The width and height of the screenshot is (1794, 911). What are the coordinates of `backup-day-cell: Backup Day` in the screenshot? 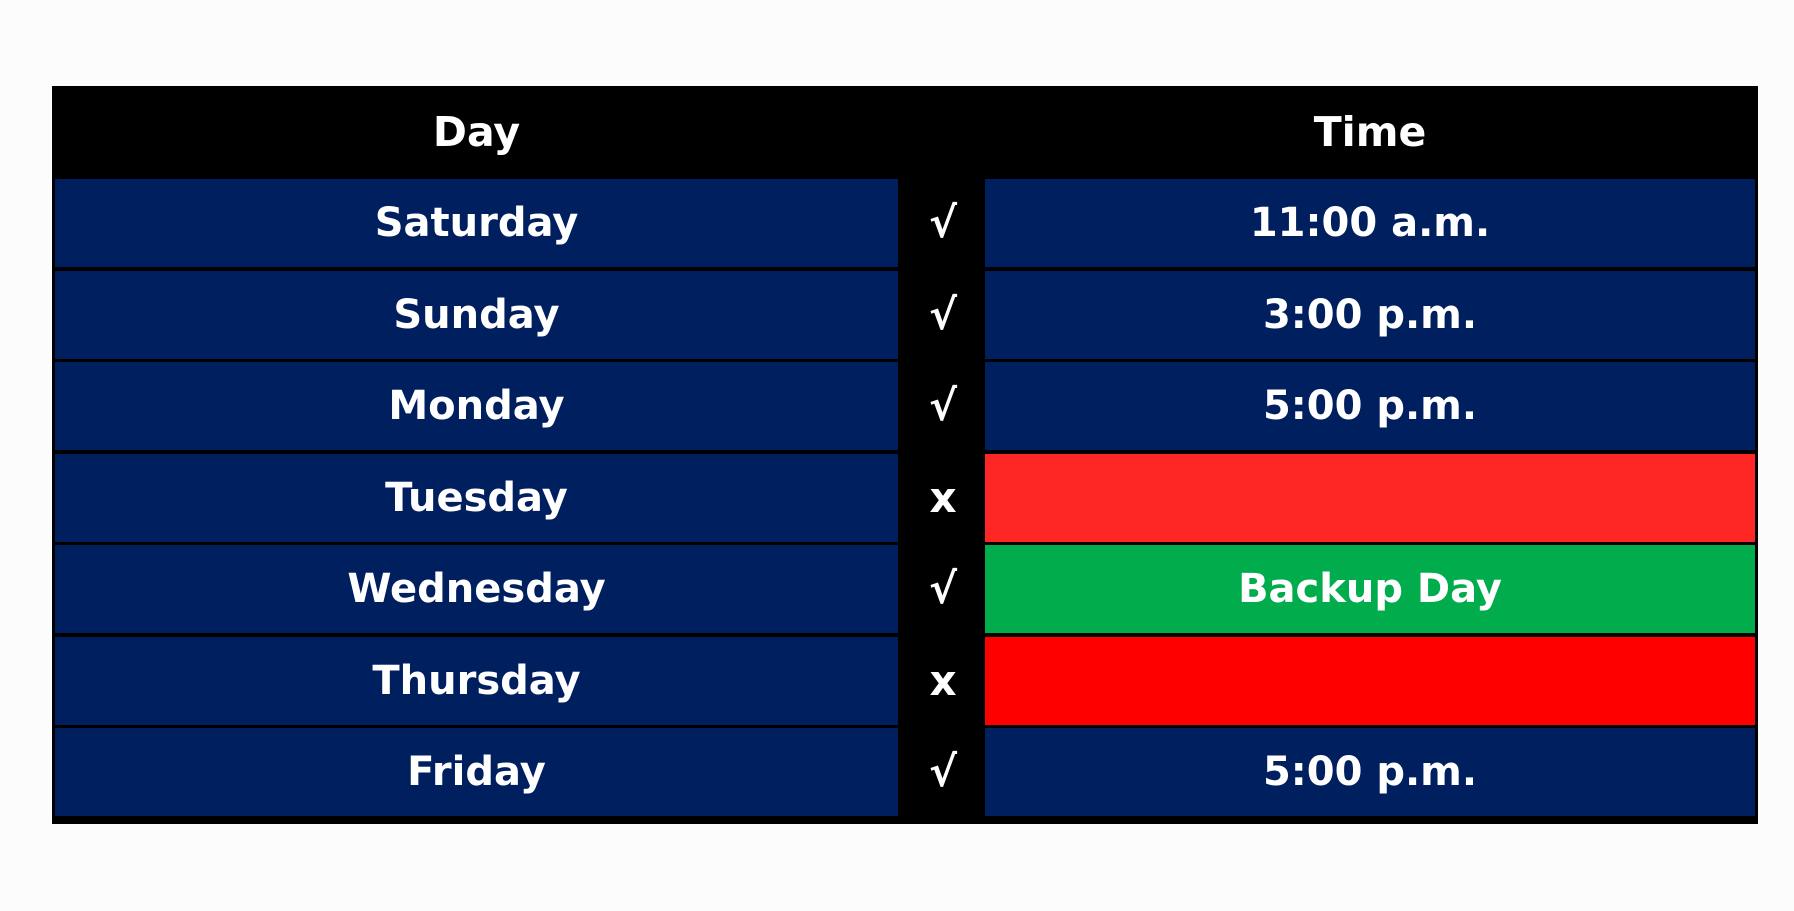 It's located at (1370, 589).